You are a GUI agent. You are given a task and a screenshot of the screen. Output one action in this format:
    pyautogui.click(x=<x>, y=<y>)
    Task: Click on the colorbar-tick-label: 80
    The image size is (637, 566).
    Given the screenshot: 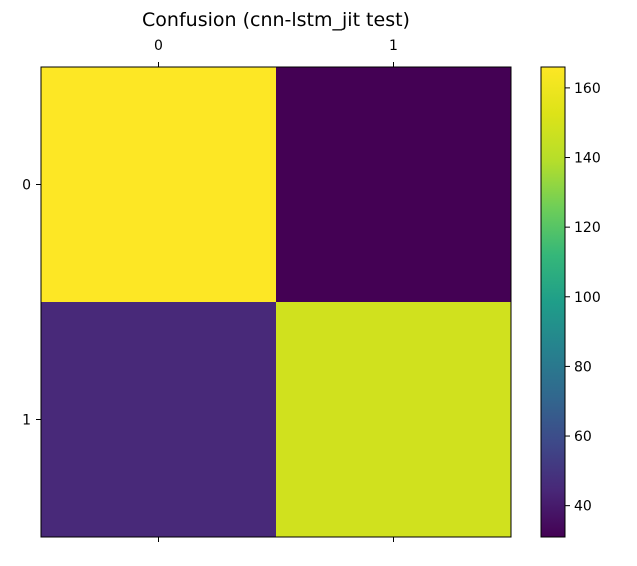 What is the action you would take?
    pyautogui.click(x=583, y=367)
    